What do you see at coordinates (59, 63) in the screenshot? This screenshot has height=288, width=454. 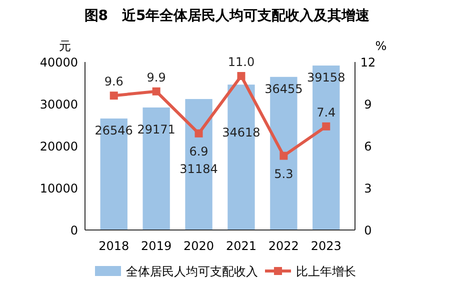 I see `y-tick-label: 40000` at bounding box center [59, 63].